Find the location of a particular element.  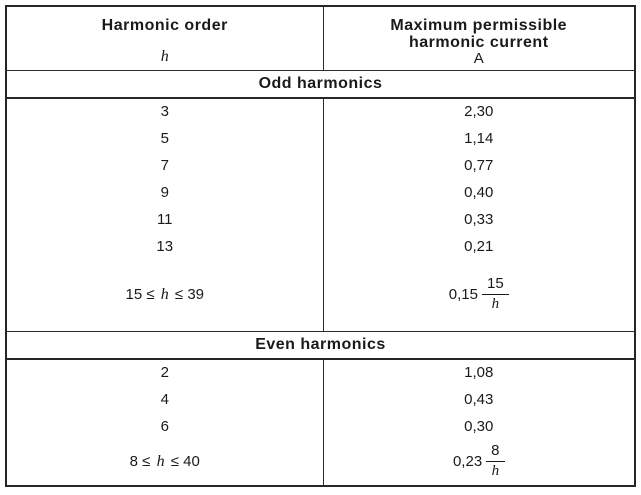

formula-fraction: 15 h is located at coordinates (495, 294).